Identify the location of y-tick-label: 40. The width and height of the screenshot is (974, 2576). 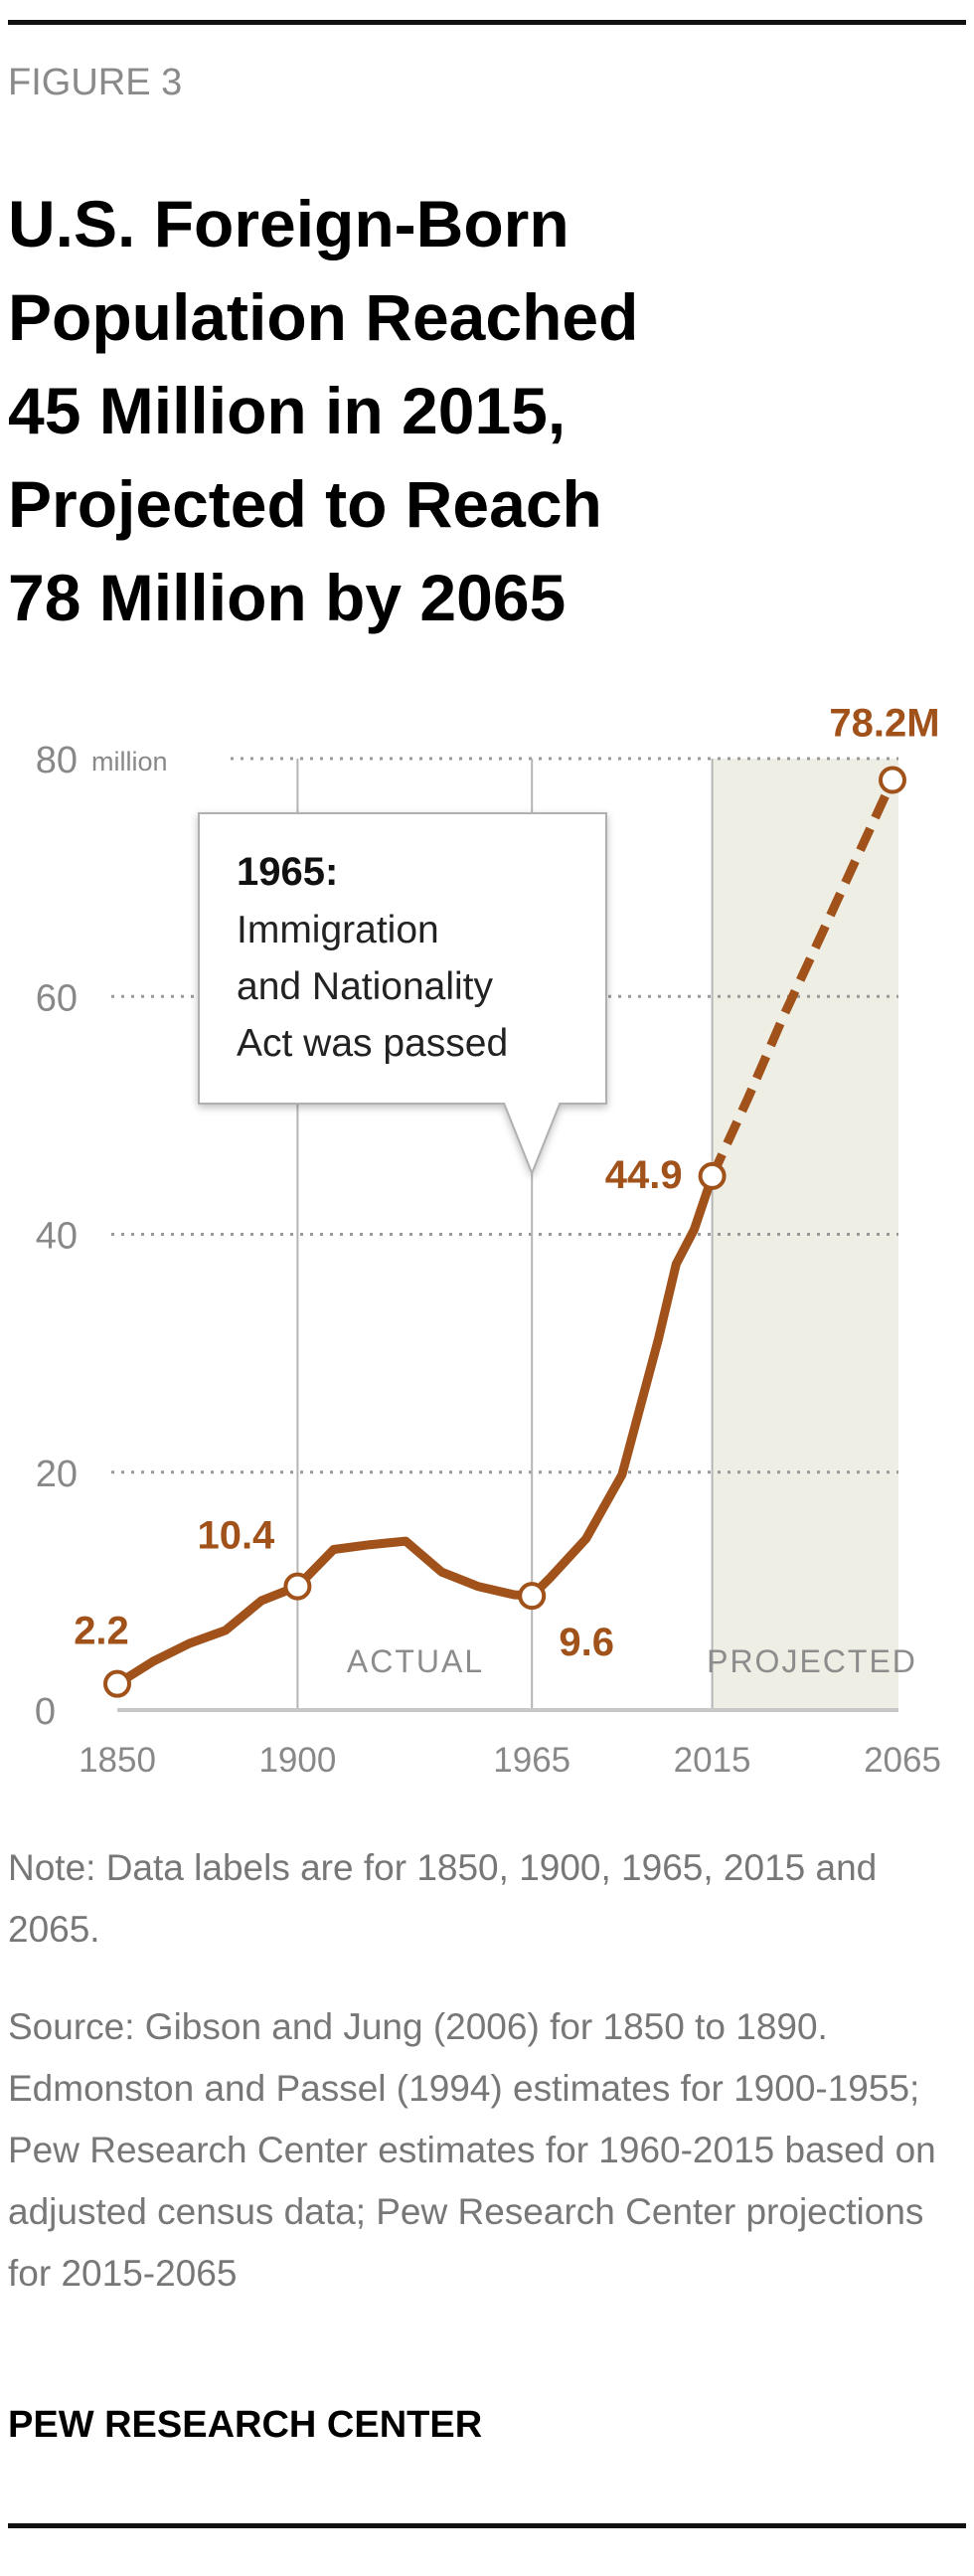
(57, 1237).